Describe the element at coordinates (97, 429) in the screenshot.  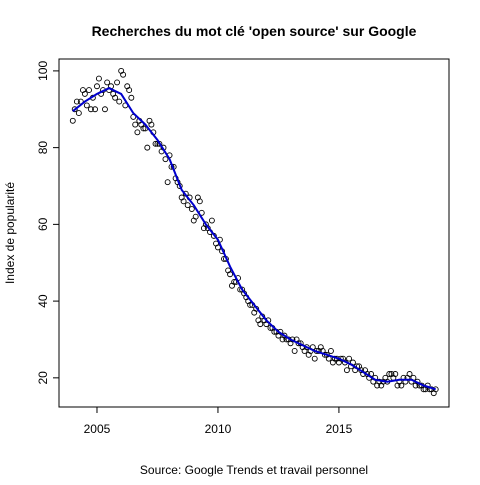
I see `x-tick-label: 2005` at that location.